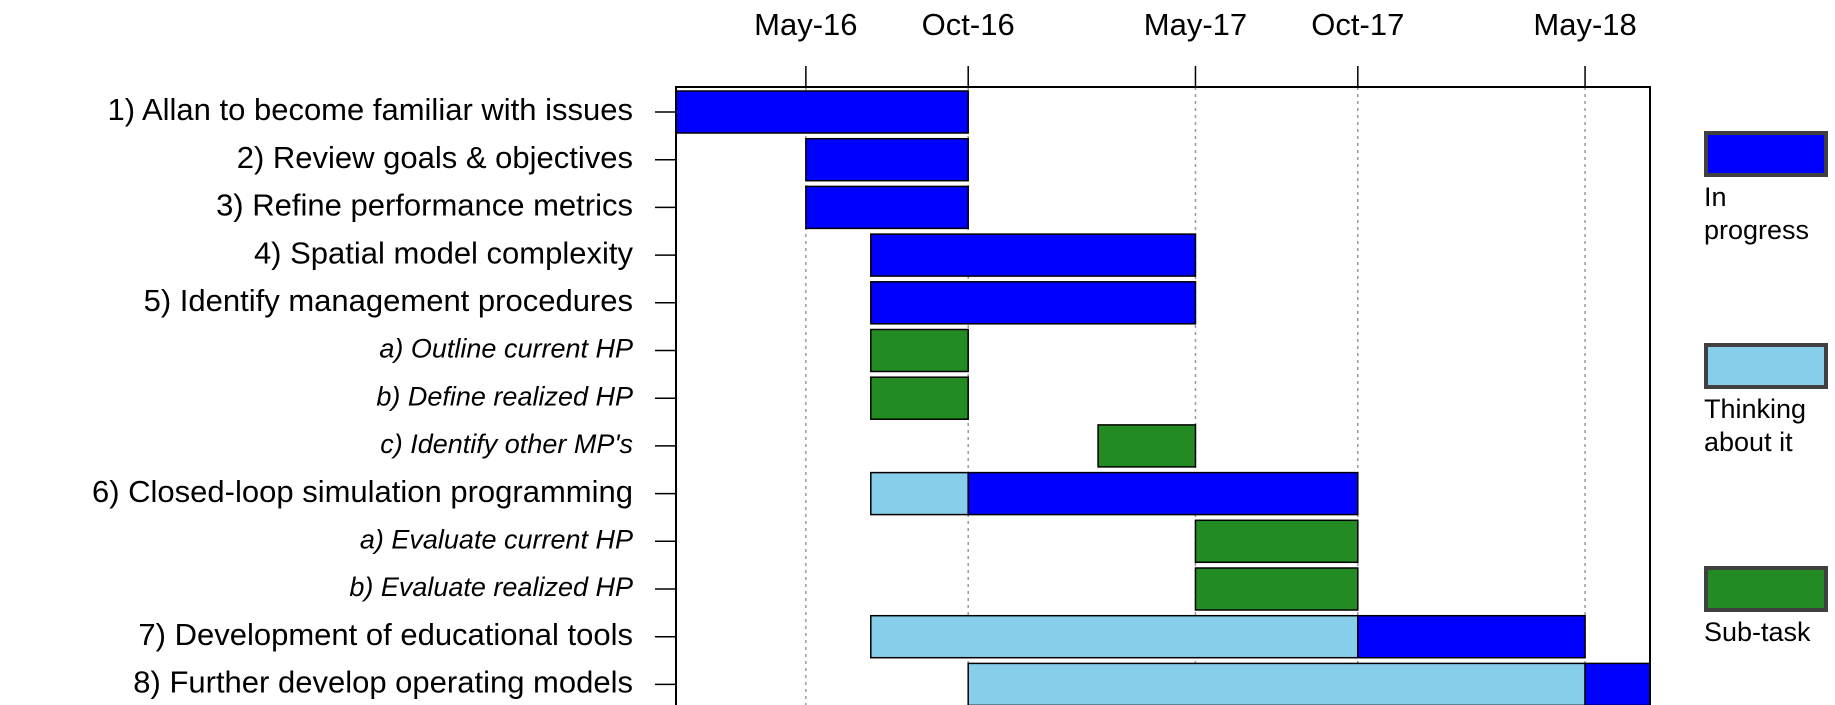  I want to click on subtask-label: b) Define realized HP, so click(504, 396).